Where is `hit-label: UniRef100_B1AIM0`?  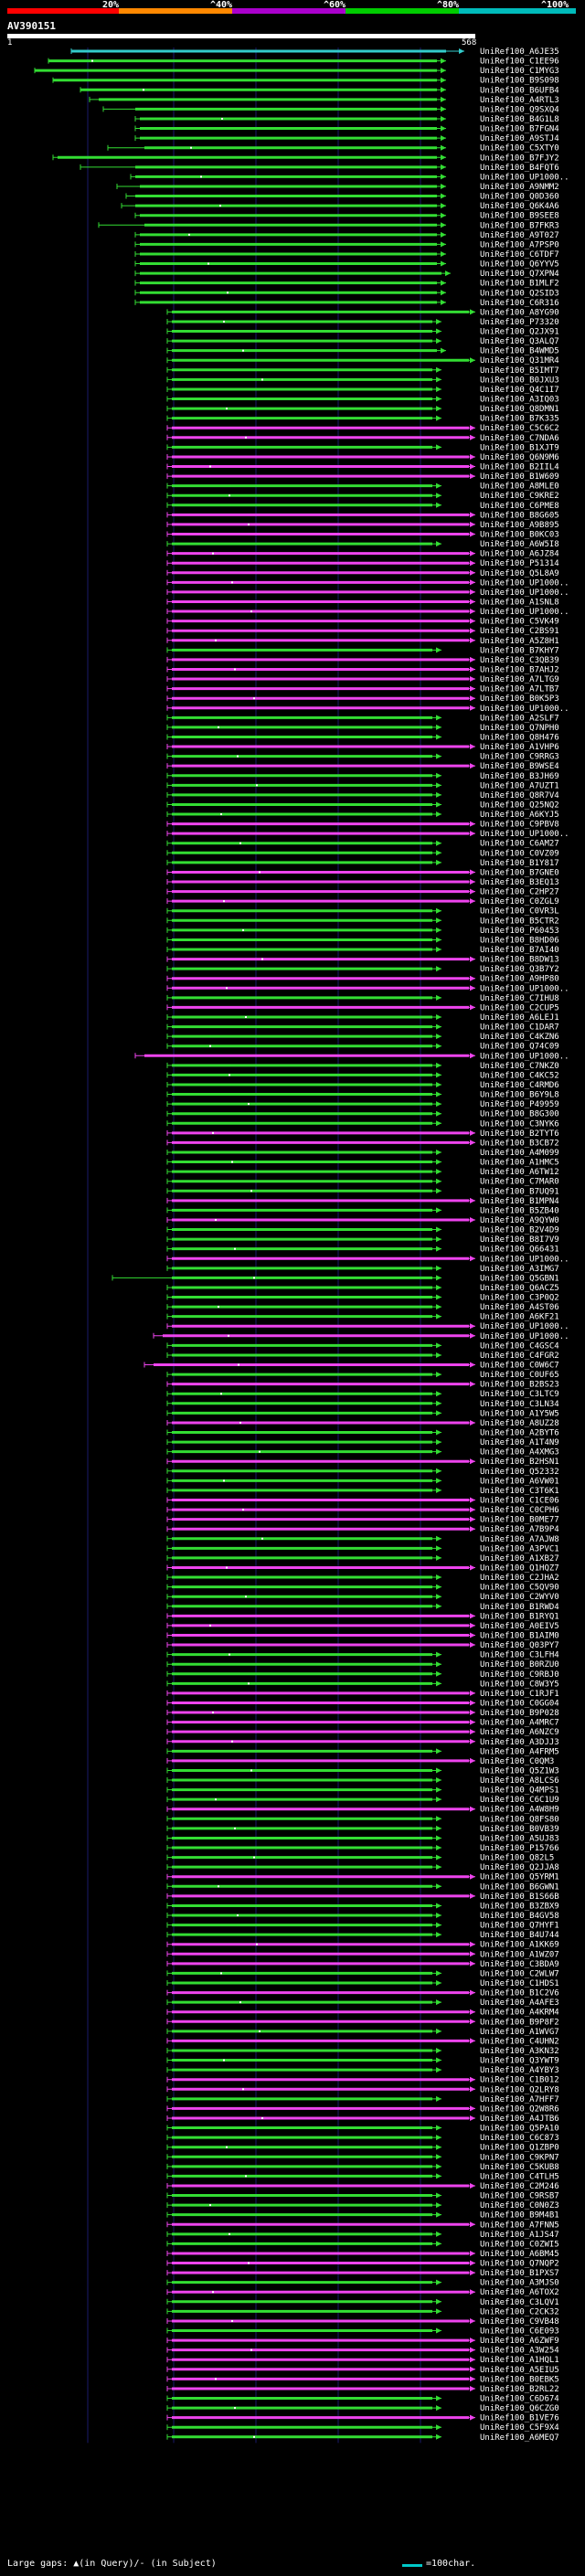
hit-label: UniRef100_B1AIM0 is located at coordinates (519, 1635).